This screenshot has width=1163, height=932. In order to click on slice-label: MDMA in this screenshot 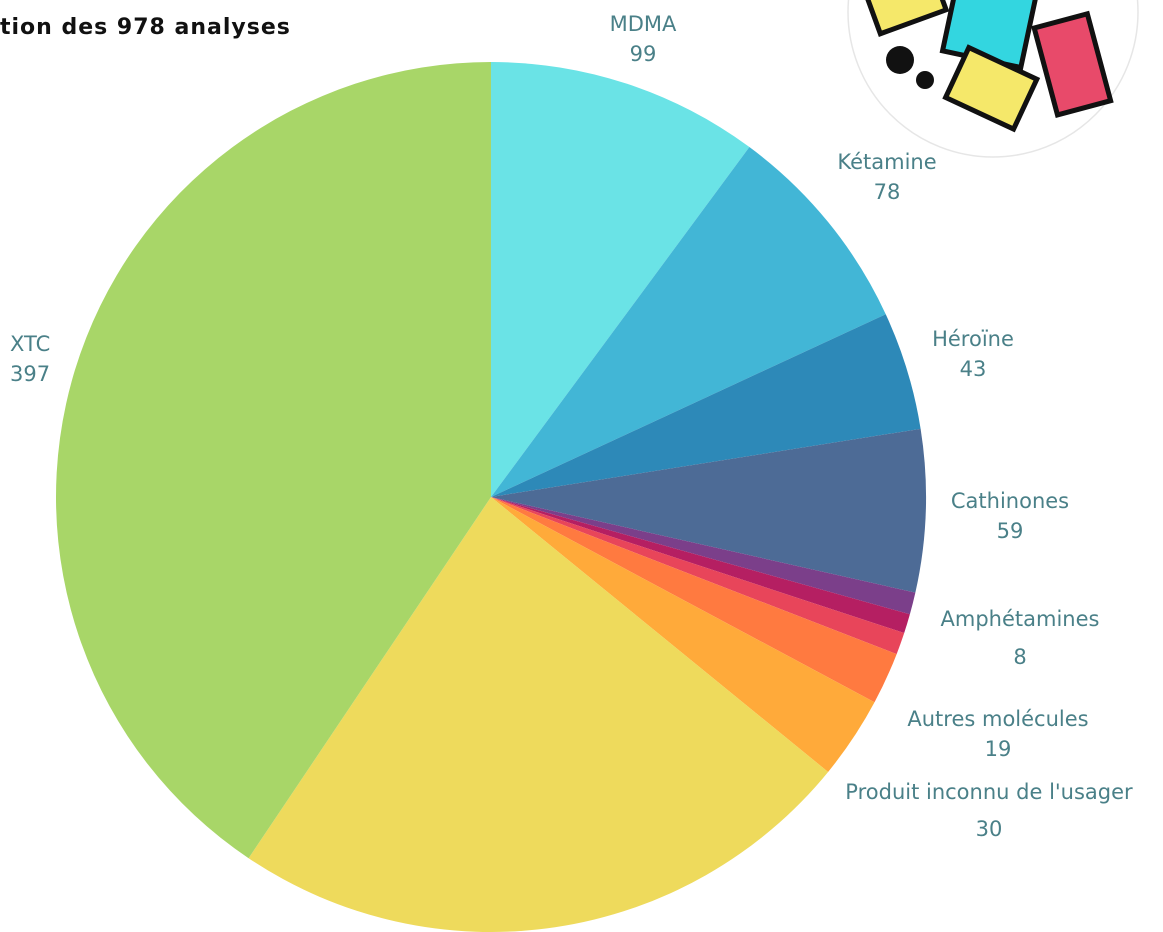, I will do `click(643, 24)`.